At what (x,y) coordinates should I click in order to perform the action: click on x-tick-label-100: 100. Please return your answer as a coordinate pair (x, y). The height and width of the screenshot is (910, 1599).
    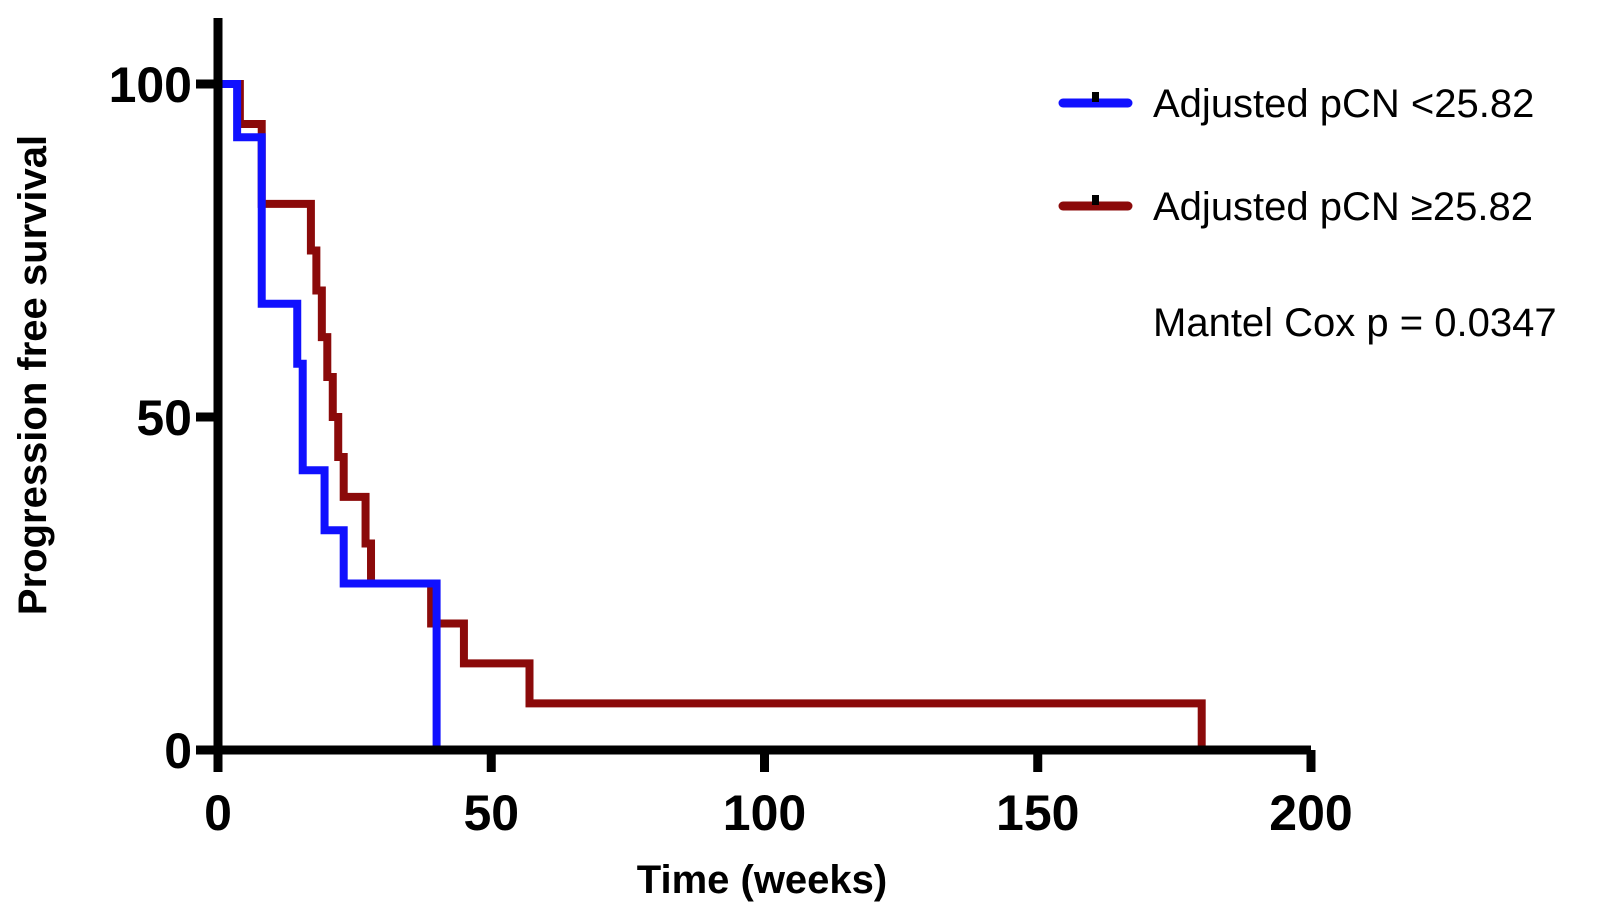
    Looking at the image, I should click on (764, 813).